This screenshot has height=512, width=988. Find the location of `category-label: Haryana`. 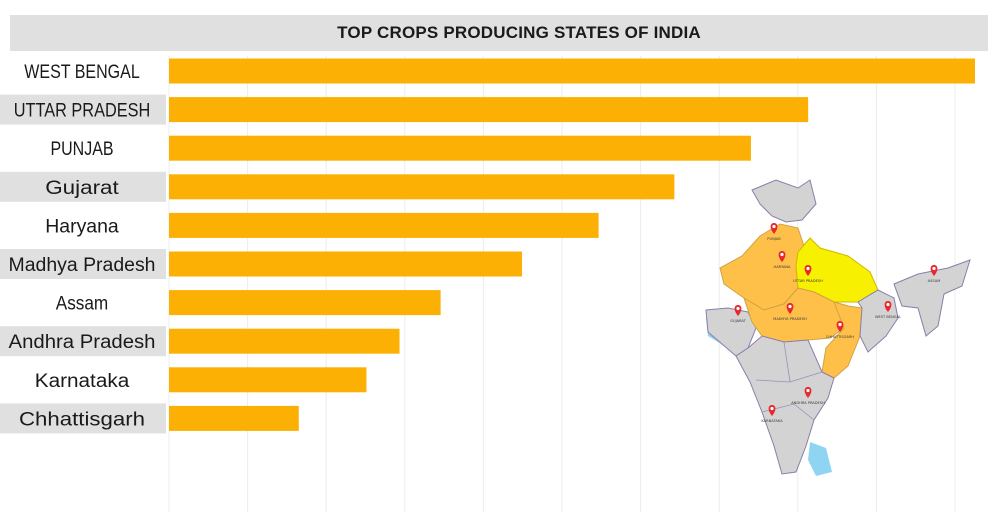

category-label: Haryana is located at coordinates (82, 226).